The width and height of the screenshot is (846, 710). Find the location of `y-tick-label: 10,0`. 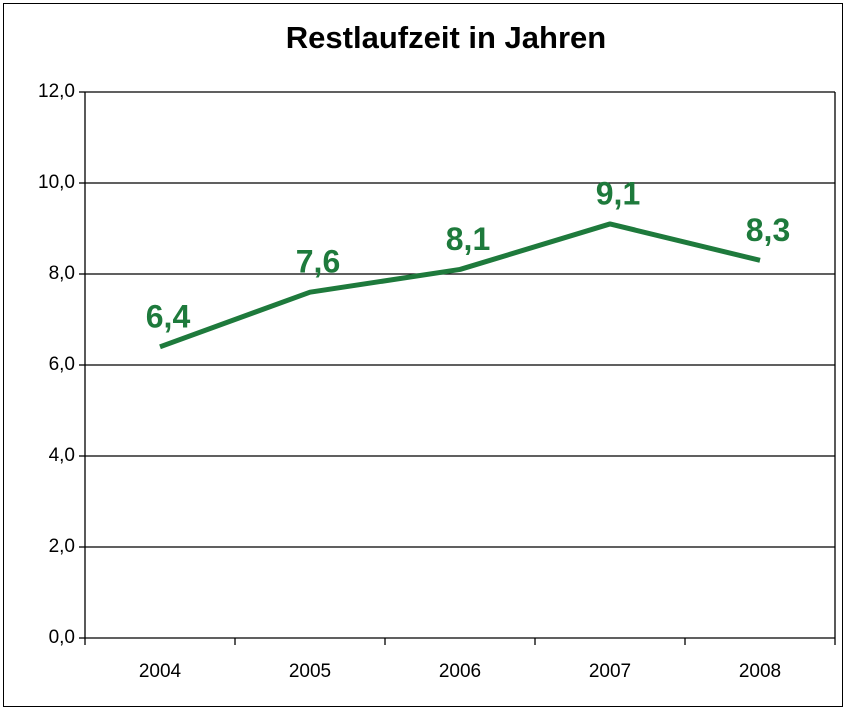

y-tick-label: 10,0 is located at coordinates (56, 182).